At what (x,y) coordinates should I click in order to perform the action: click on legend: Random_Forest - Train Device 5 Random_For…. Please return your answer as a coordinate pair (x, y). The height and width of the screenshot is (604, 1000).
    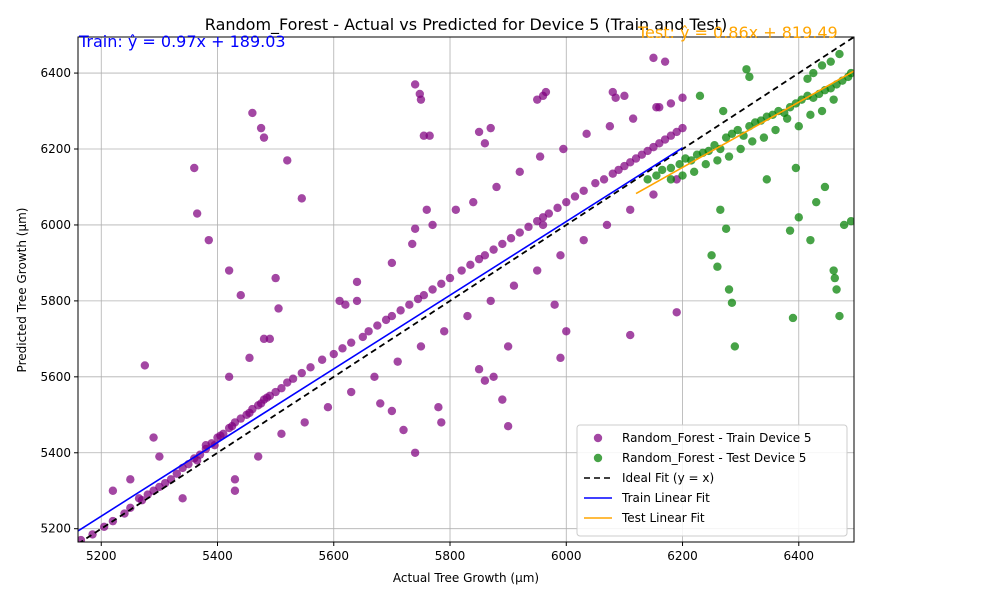
    Looking at the image, I should click on (712, 480).